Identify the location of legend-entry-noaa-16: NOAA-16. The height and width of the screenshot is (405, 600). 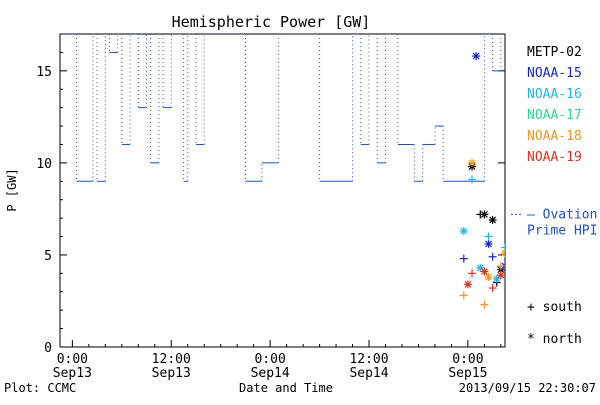
(554, 94).